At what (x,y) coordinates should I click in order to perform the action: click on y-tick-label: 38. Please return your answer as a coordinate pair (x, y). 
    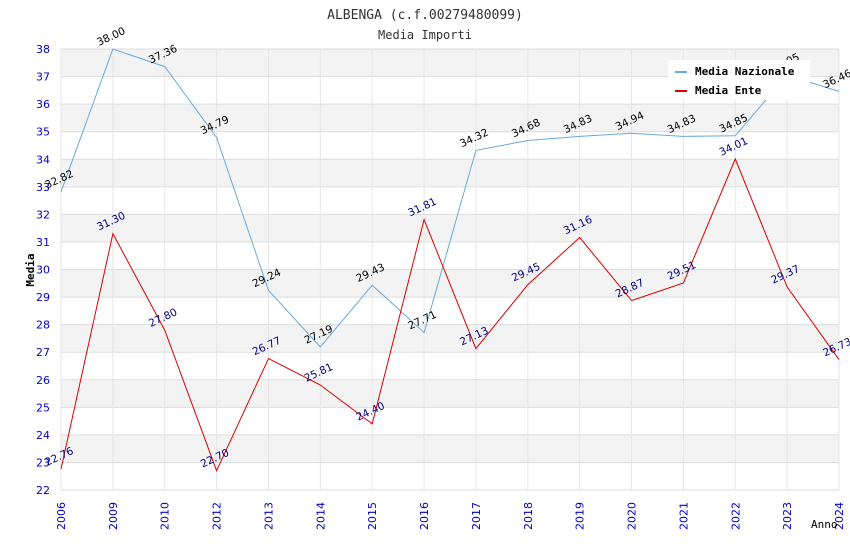
    Looking at the image, I should click on (43, 49).